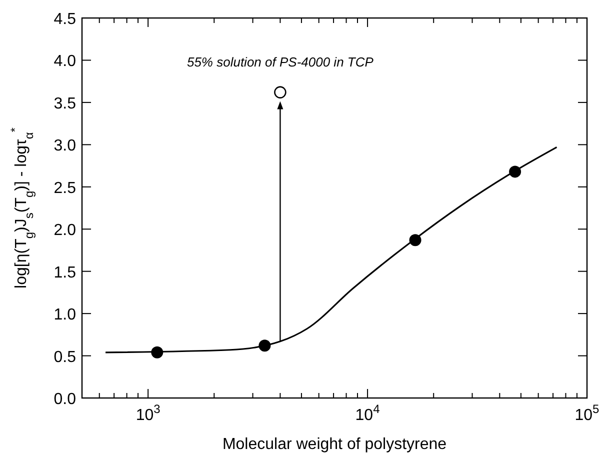  What do you see at coordinates (334, 444) in the screenshot?
I see `x-axis-title: Molecular weight of polystyrene` at bounding box center [334, 444].